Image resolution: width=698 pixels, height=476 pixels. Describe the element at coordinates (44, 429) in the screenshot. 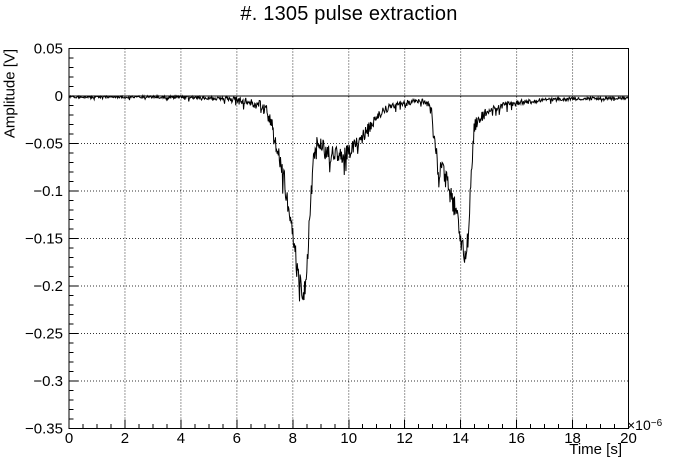

I see `y-tick-label: −0.35` at that location.